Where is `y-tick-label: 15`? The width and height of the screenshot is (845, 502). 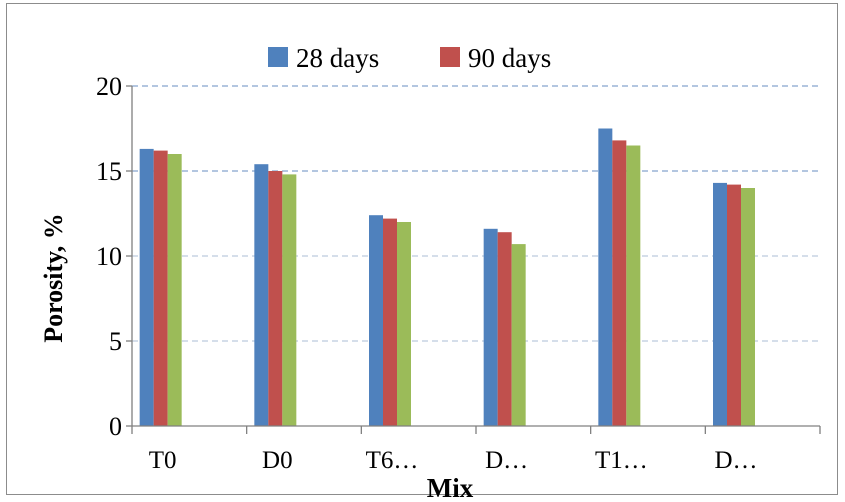
y-tick-label: 15 is located at coordinates (109, 171).